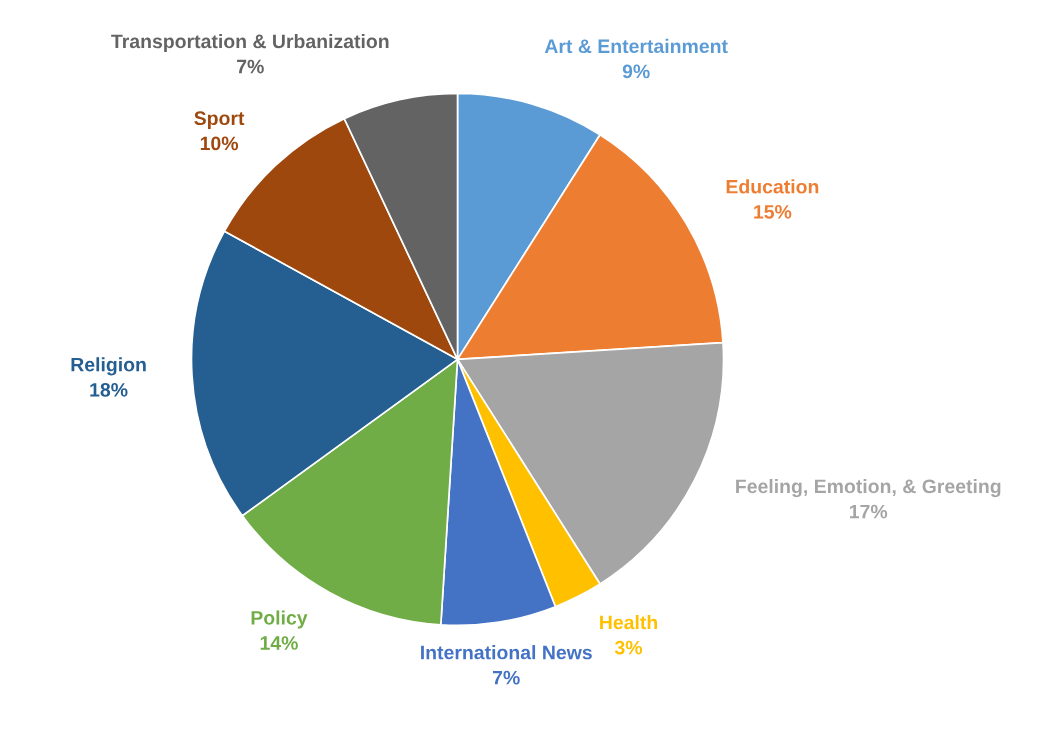 The image size is (1064, 732). Describe the element at coordinates (219, 120) in the screenshot. I see `slice-label: Sport` at that location.